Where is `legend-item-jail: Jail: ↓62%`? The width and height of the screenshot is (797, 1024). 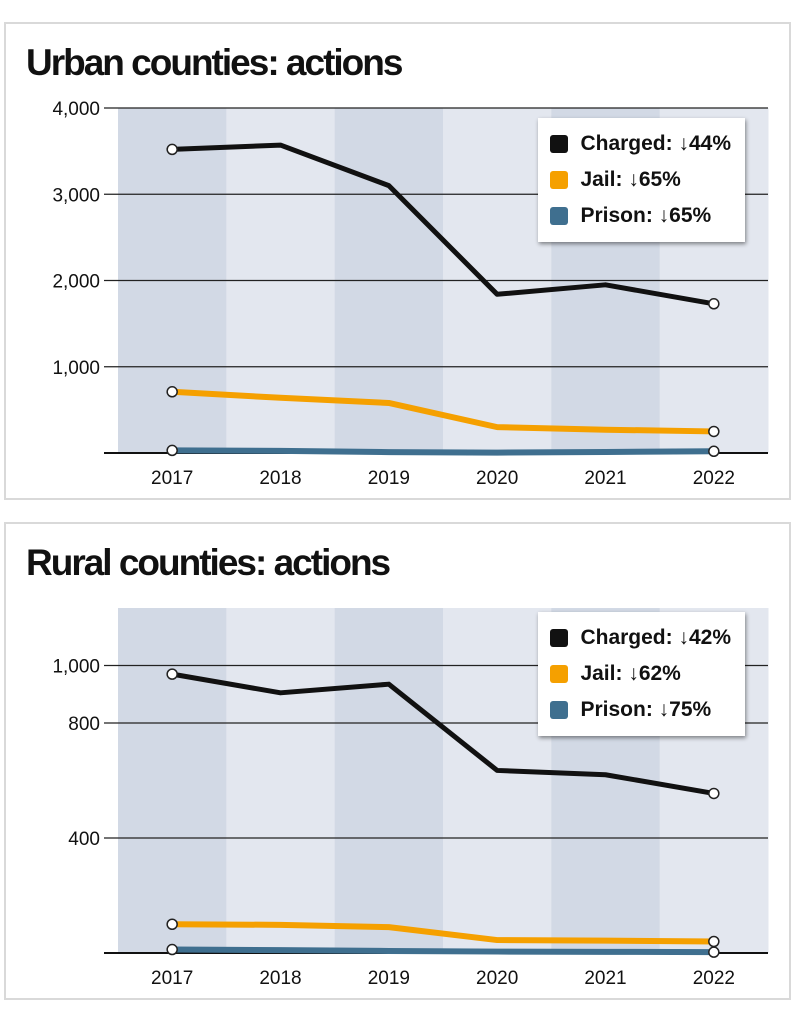
legend-item-jail: Jail: ↓62% is located at coordinates (640, 674).